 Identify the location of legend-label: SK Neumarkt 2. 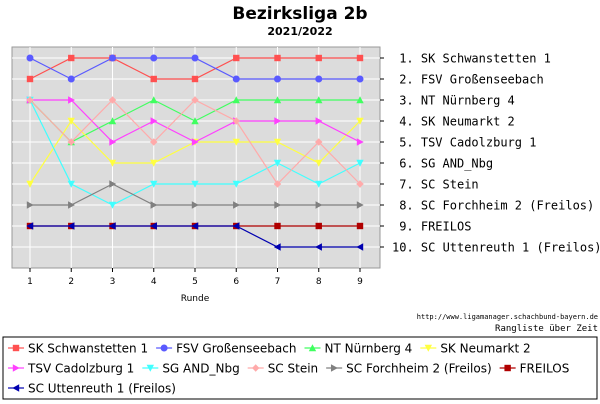
(485, 349).